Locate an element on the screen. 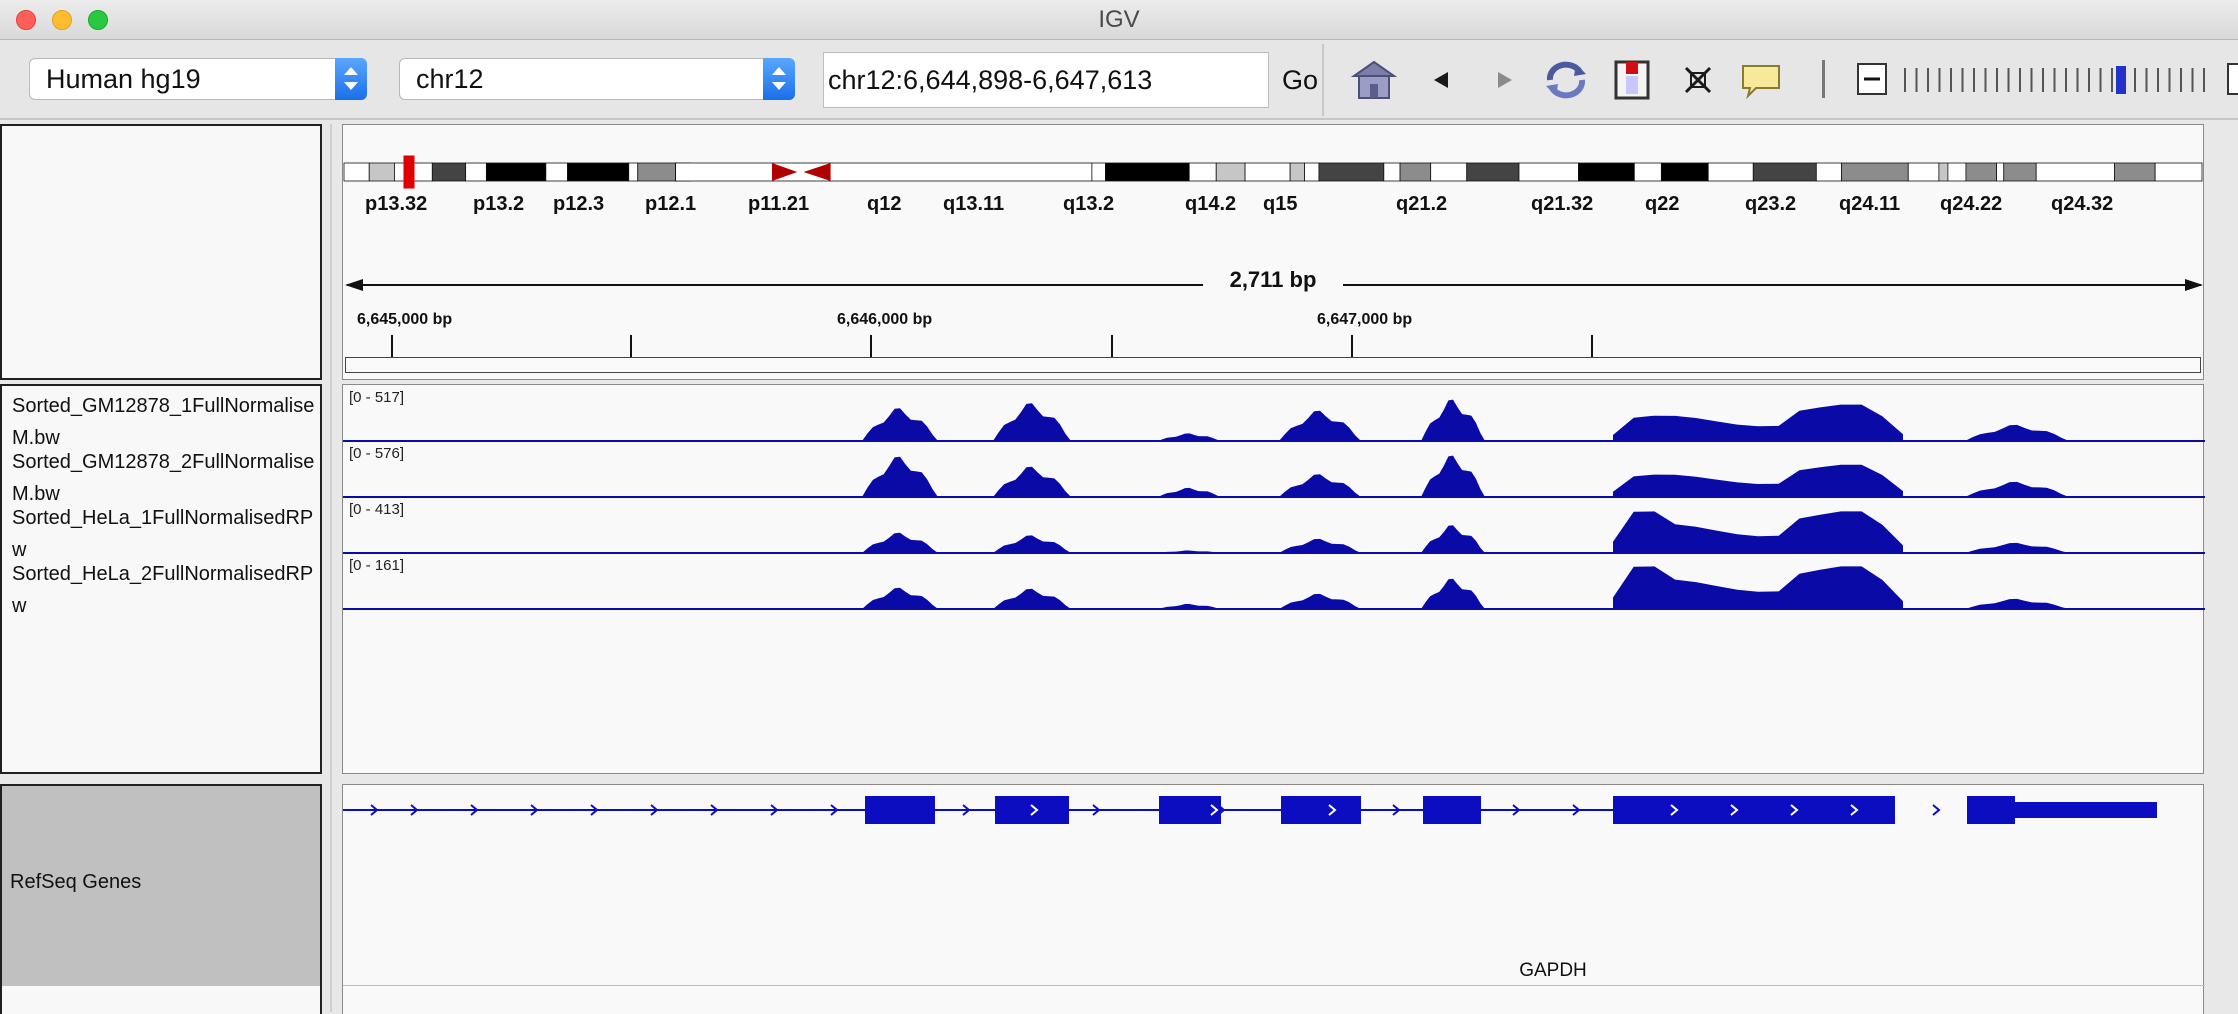  track-name: Sorted_GM12878_1FullNormaliseM.bw is located at coordinates (163, 422).